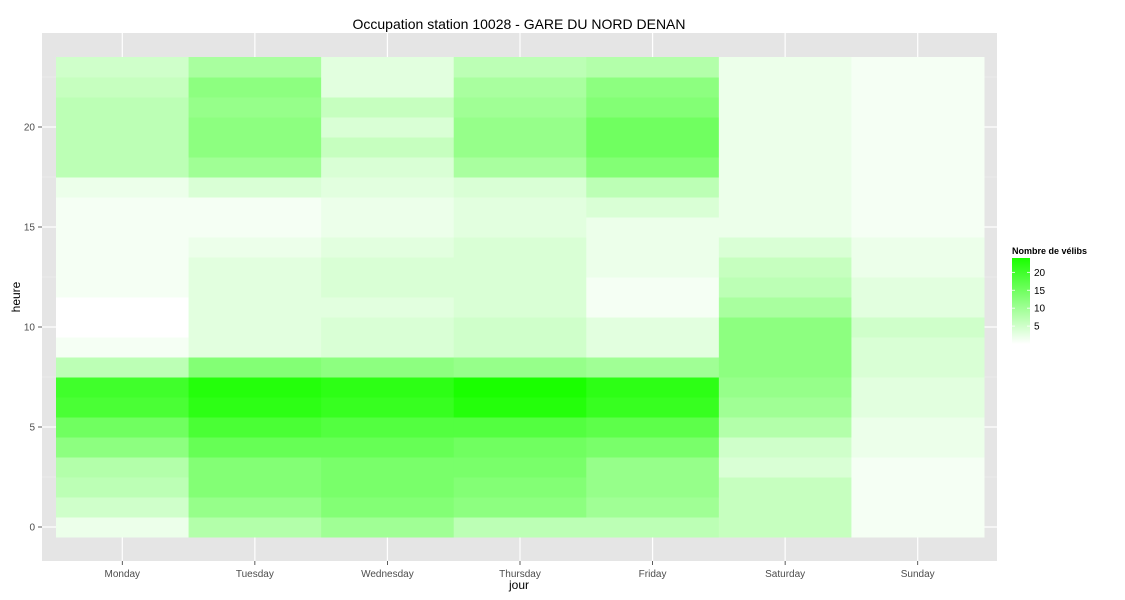  I want to click on y-tick-label: 10, so click(30, 328).